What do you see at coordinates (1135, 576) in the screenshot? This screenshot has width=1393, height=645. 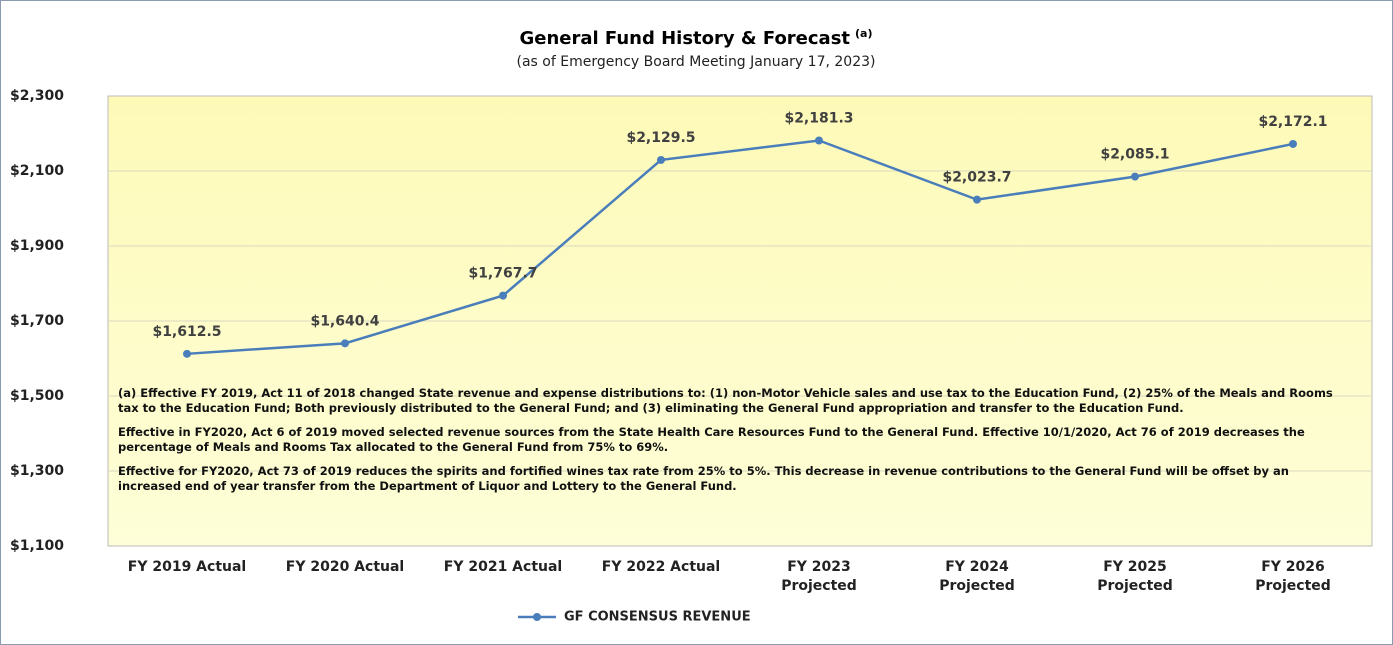 I see `x-tick-label: FY 2025 Projected` at bounding box center [1135, 576].